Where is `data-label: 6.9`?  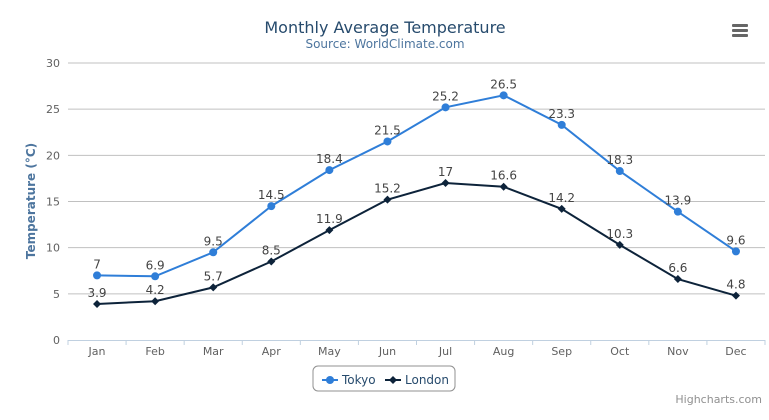
data-label: 6.9 is located at coordinates (155, 265).